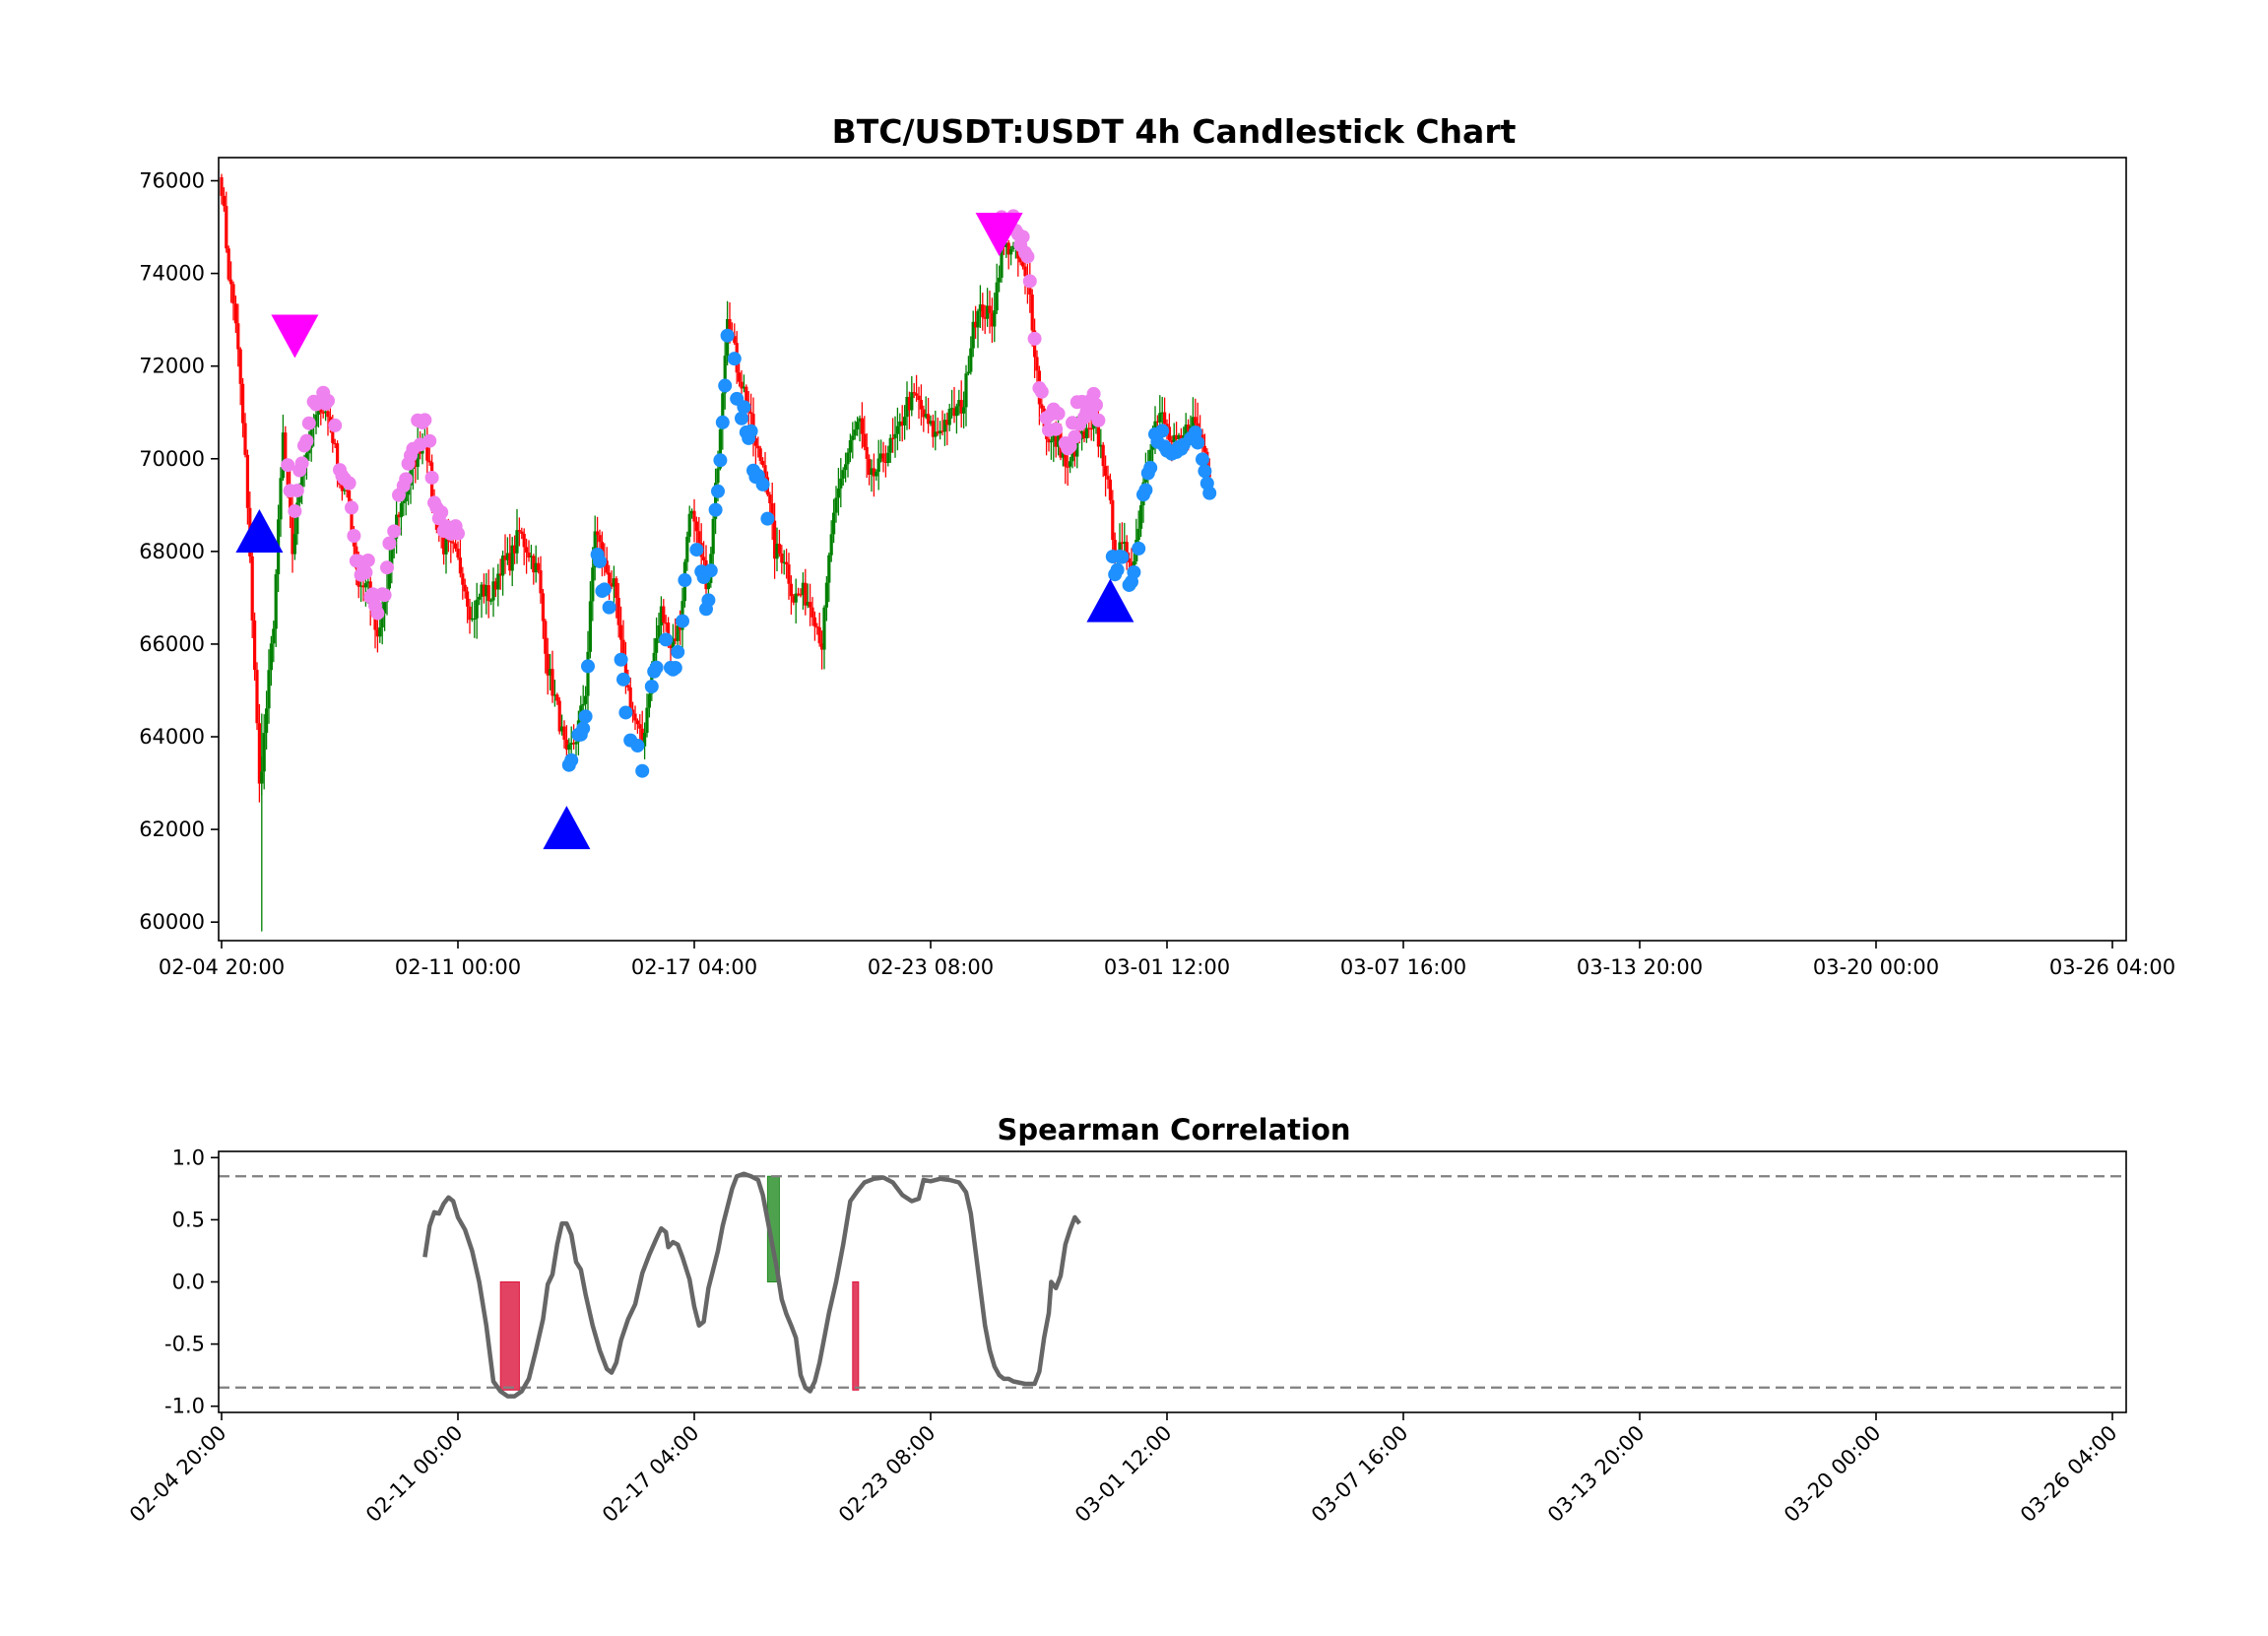 This screenshot has height=1636, width=2268. I want to click on x-tick-label: 03-01 12:00, so click(1123, 1475).